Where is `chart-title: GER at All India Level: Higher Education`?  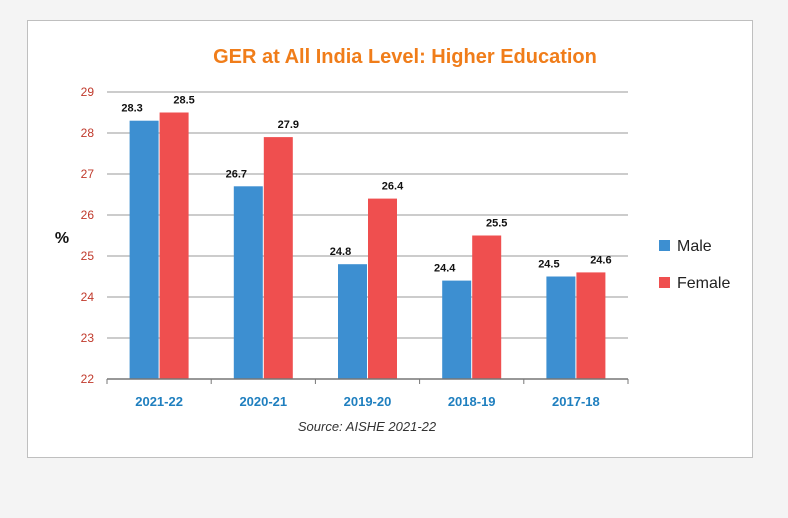
chart-title: GER at All India Level: Higher Education is located at coordinates (405, 57).